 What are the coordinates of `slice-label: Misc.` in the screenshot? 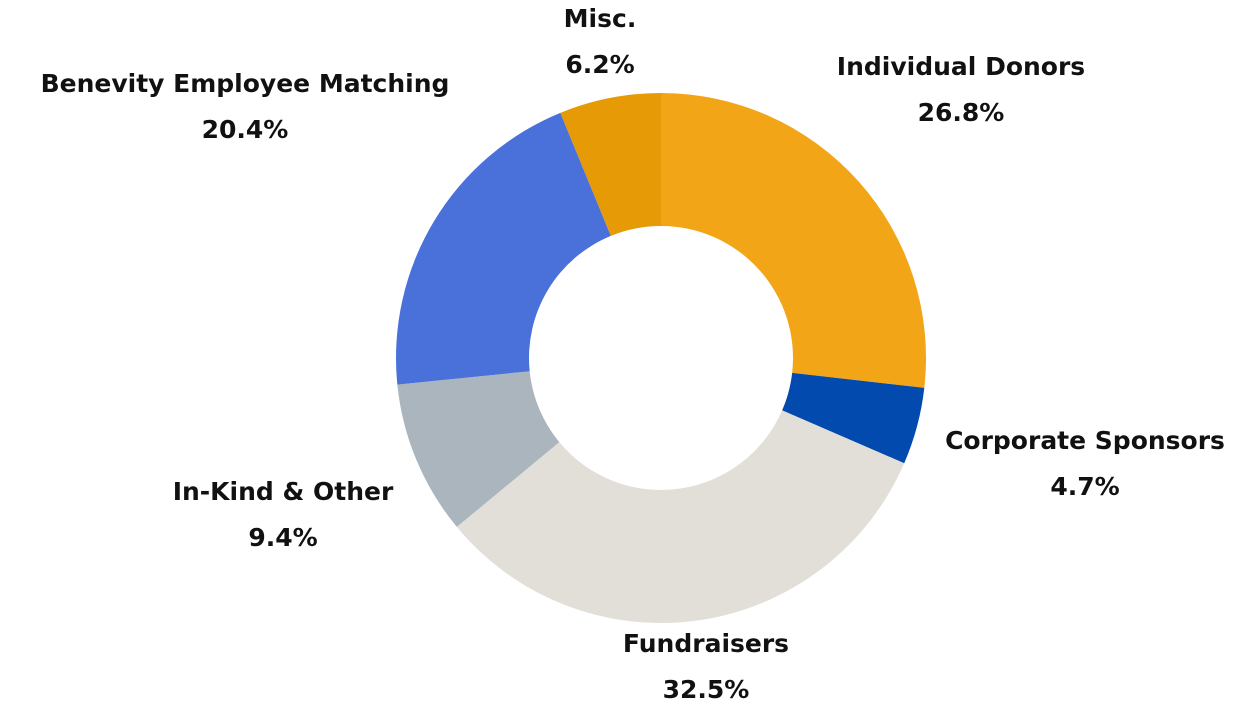 It's located at (600, 18).